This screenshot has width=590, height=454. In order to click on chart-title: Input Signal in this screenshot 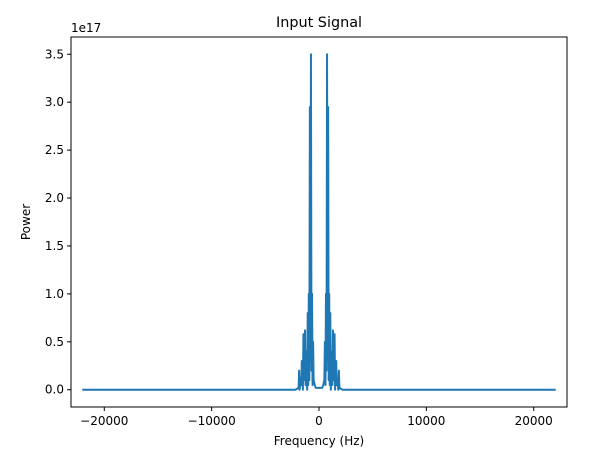, I will do `click(319, 23)`.